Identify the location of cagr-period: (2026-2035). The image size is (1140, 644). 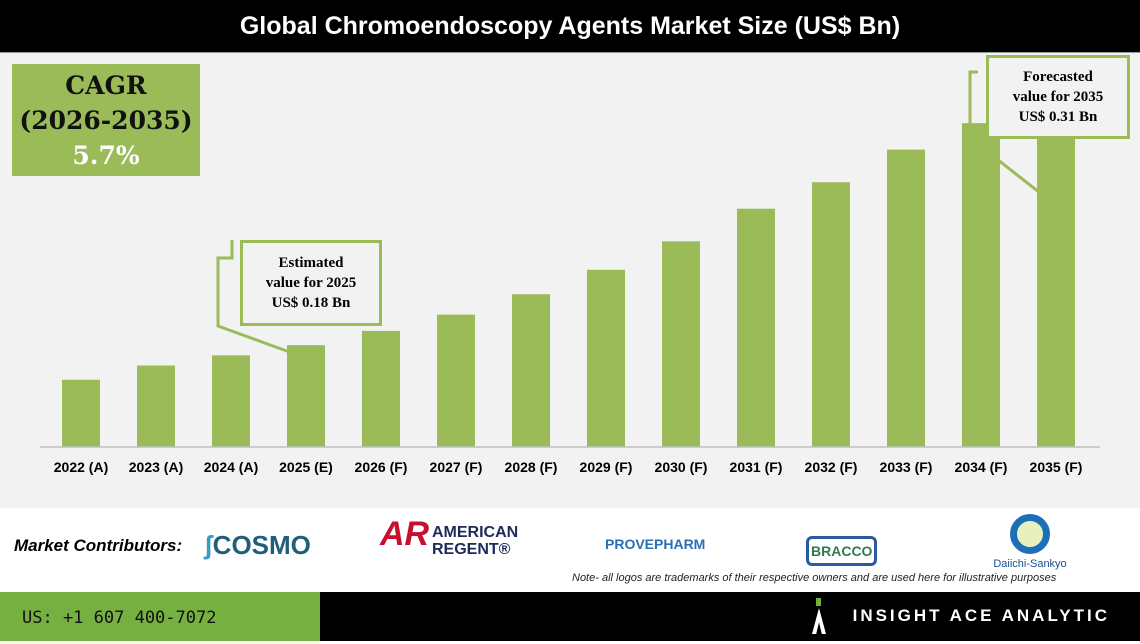
(106, 120).